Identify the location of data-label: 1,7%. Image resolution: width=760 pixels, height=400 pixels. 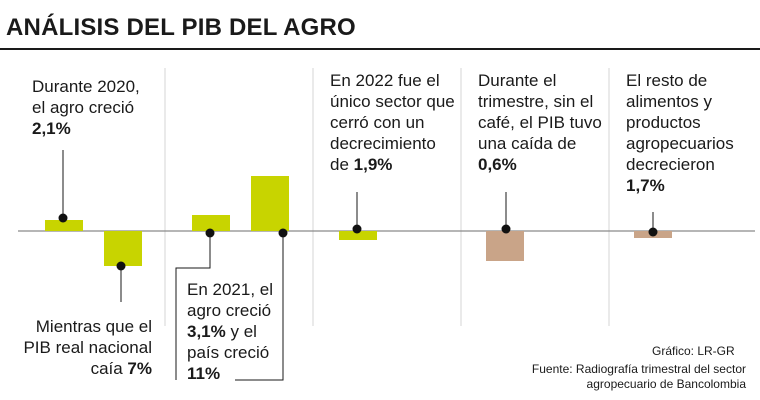
(645, 185).